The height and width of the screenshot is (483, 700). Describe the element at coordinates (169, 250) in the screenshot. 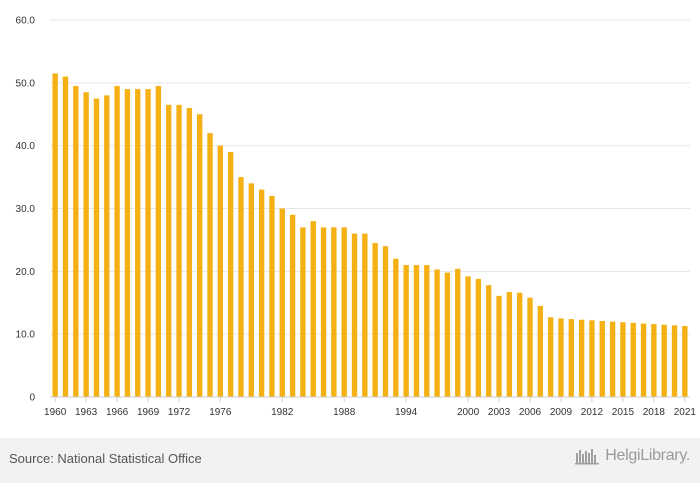

I see `bar-1971` at that location.